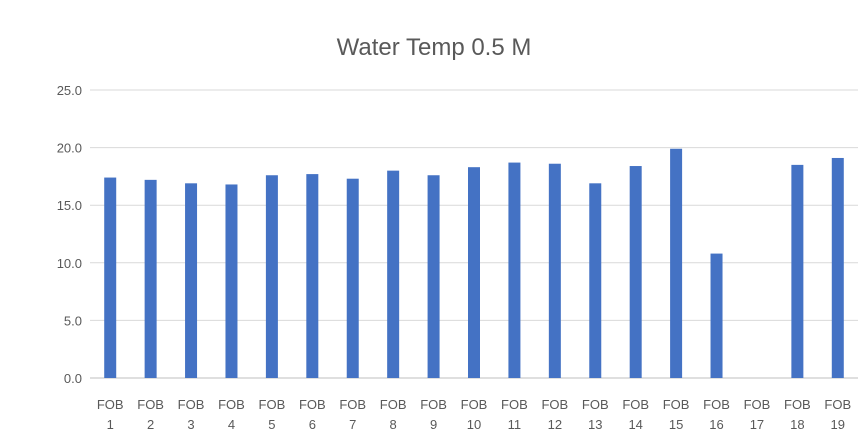 This screenshot has height=440, width=868. I want to click on x-tick-label: 8, so click(393, 424).